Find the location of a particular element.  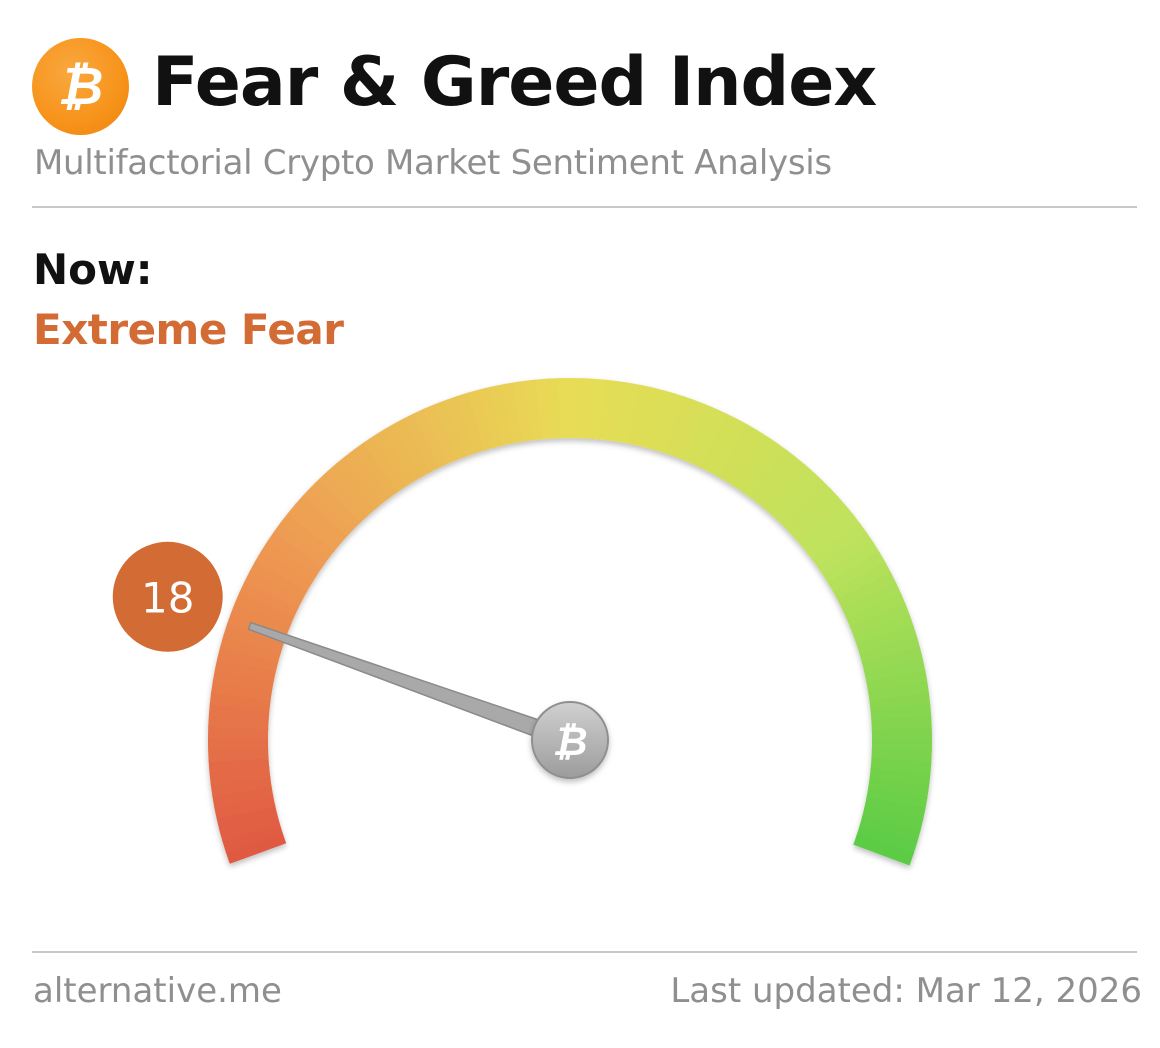

logo-glyph: ₿ is located at coordinates (80, 86).